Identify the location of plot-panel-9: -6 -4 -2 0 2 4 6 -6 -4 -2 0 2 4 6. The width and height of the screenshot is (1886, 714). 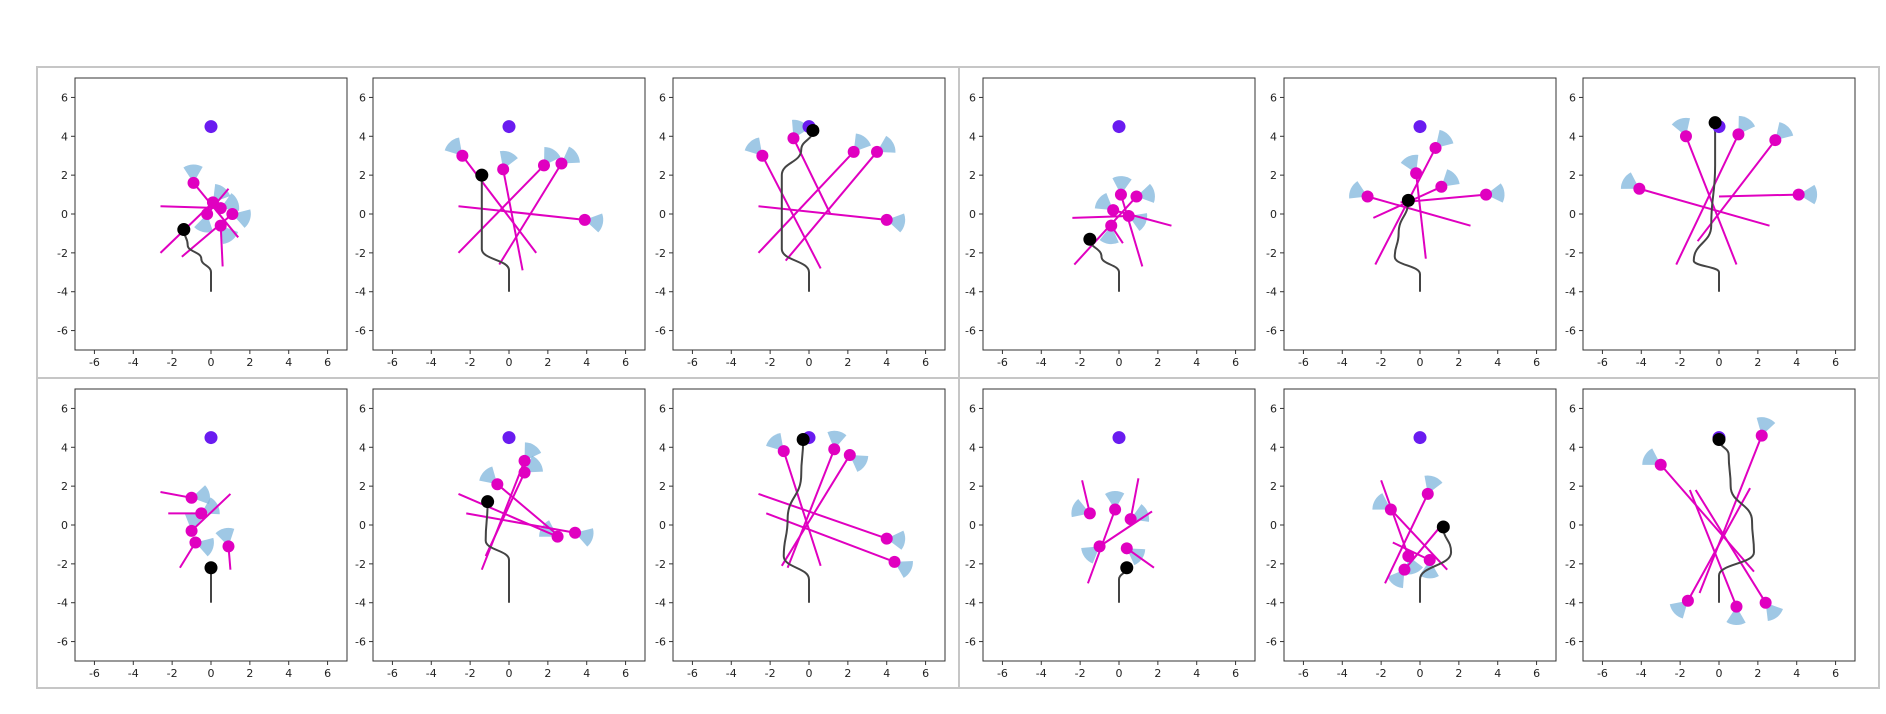
(800, 534).